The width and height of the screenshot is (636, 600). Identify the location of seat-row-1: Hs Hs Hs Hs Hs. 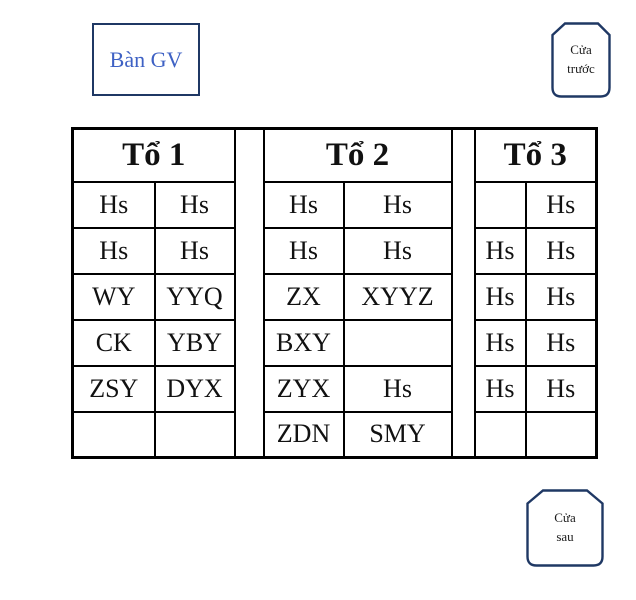
(334, 204).